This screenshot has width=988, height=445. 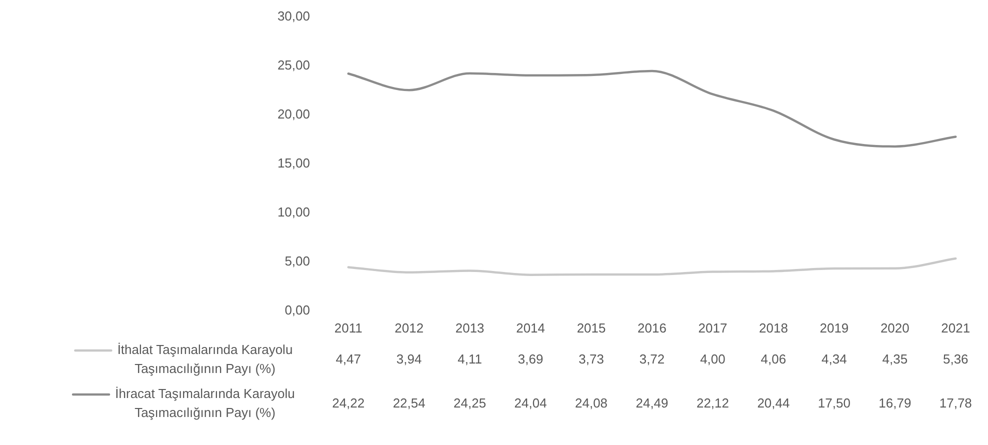 I want to click on data-label: 5,36, so click(x=955, y=359).